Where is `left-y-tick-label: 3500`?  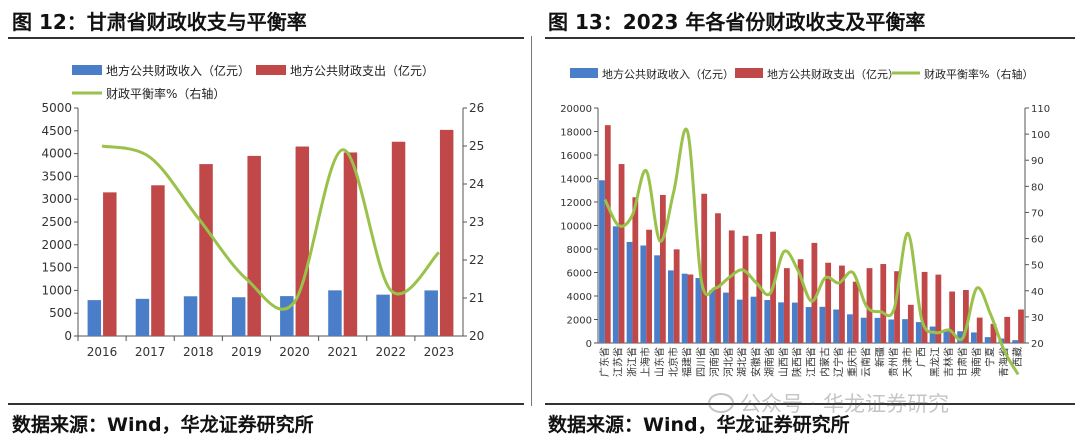
left-y-tick-label: 3500 is located at coordinates (56, 176).